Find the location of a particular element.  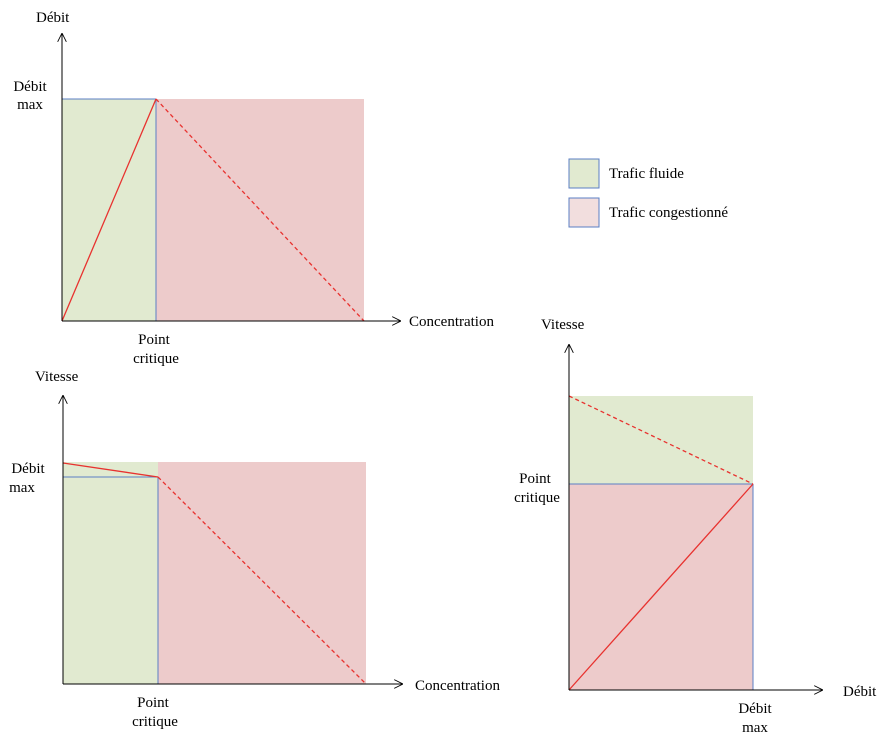

legend-swatch-congested is located at coordinates (584, 212).